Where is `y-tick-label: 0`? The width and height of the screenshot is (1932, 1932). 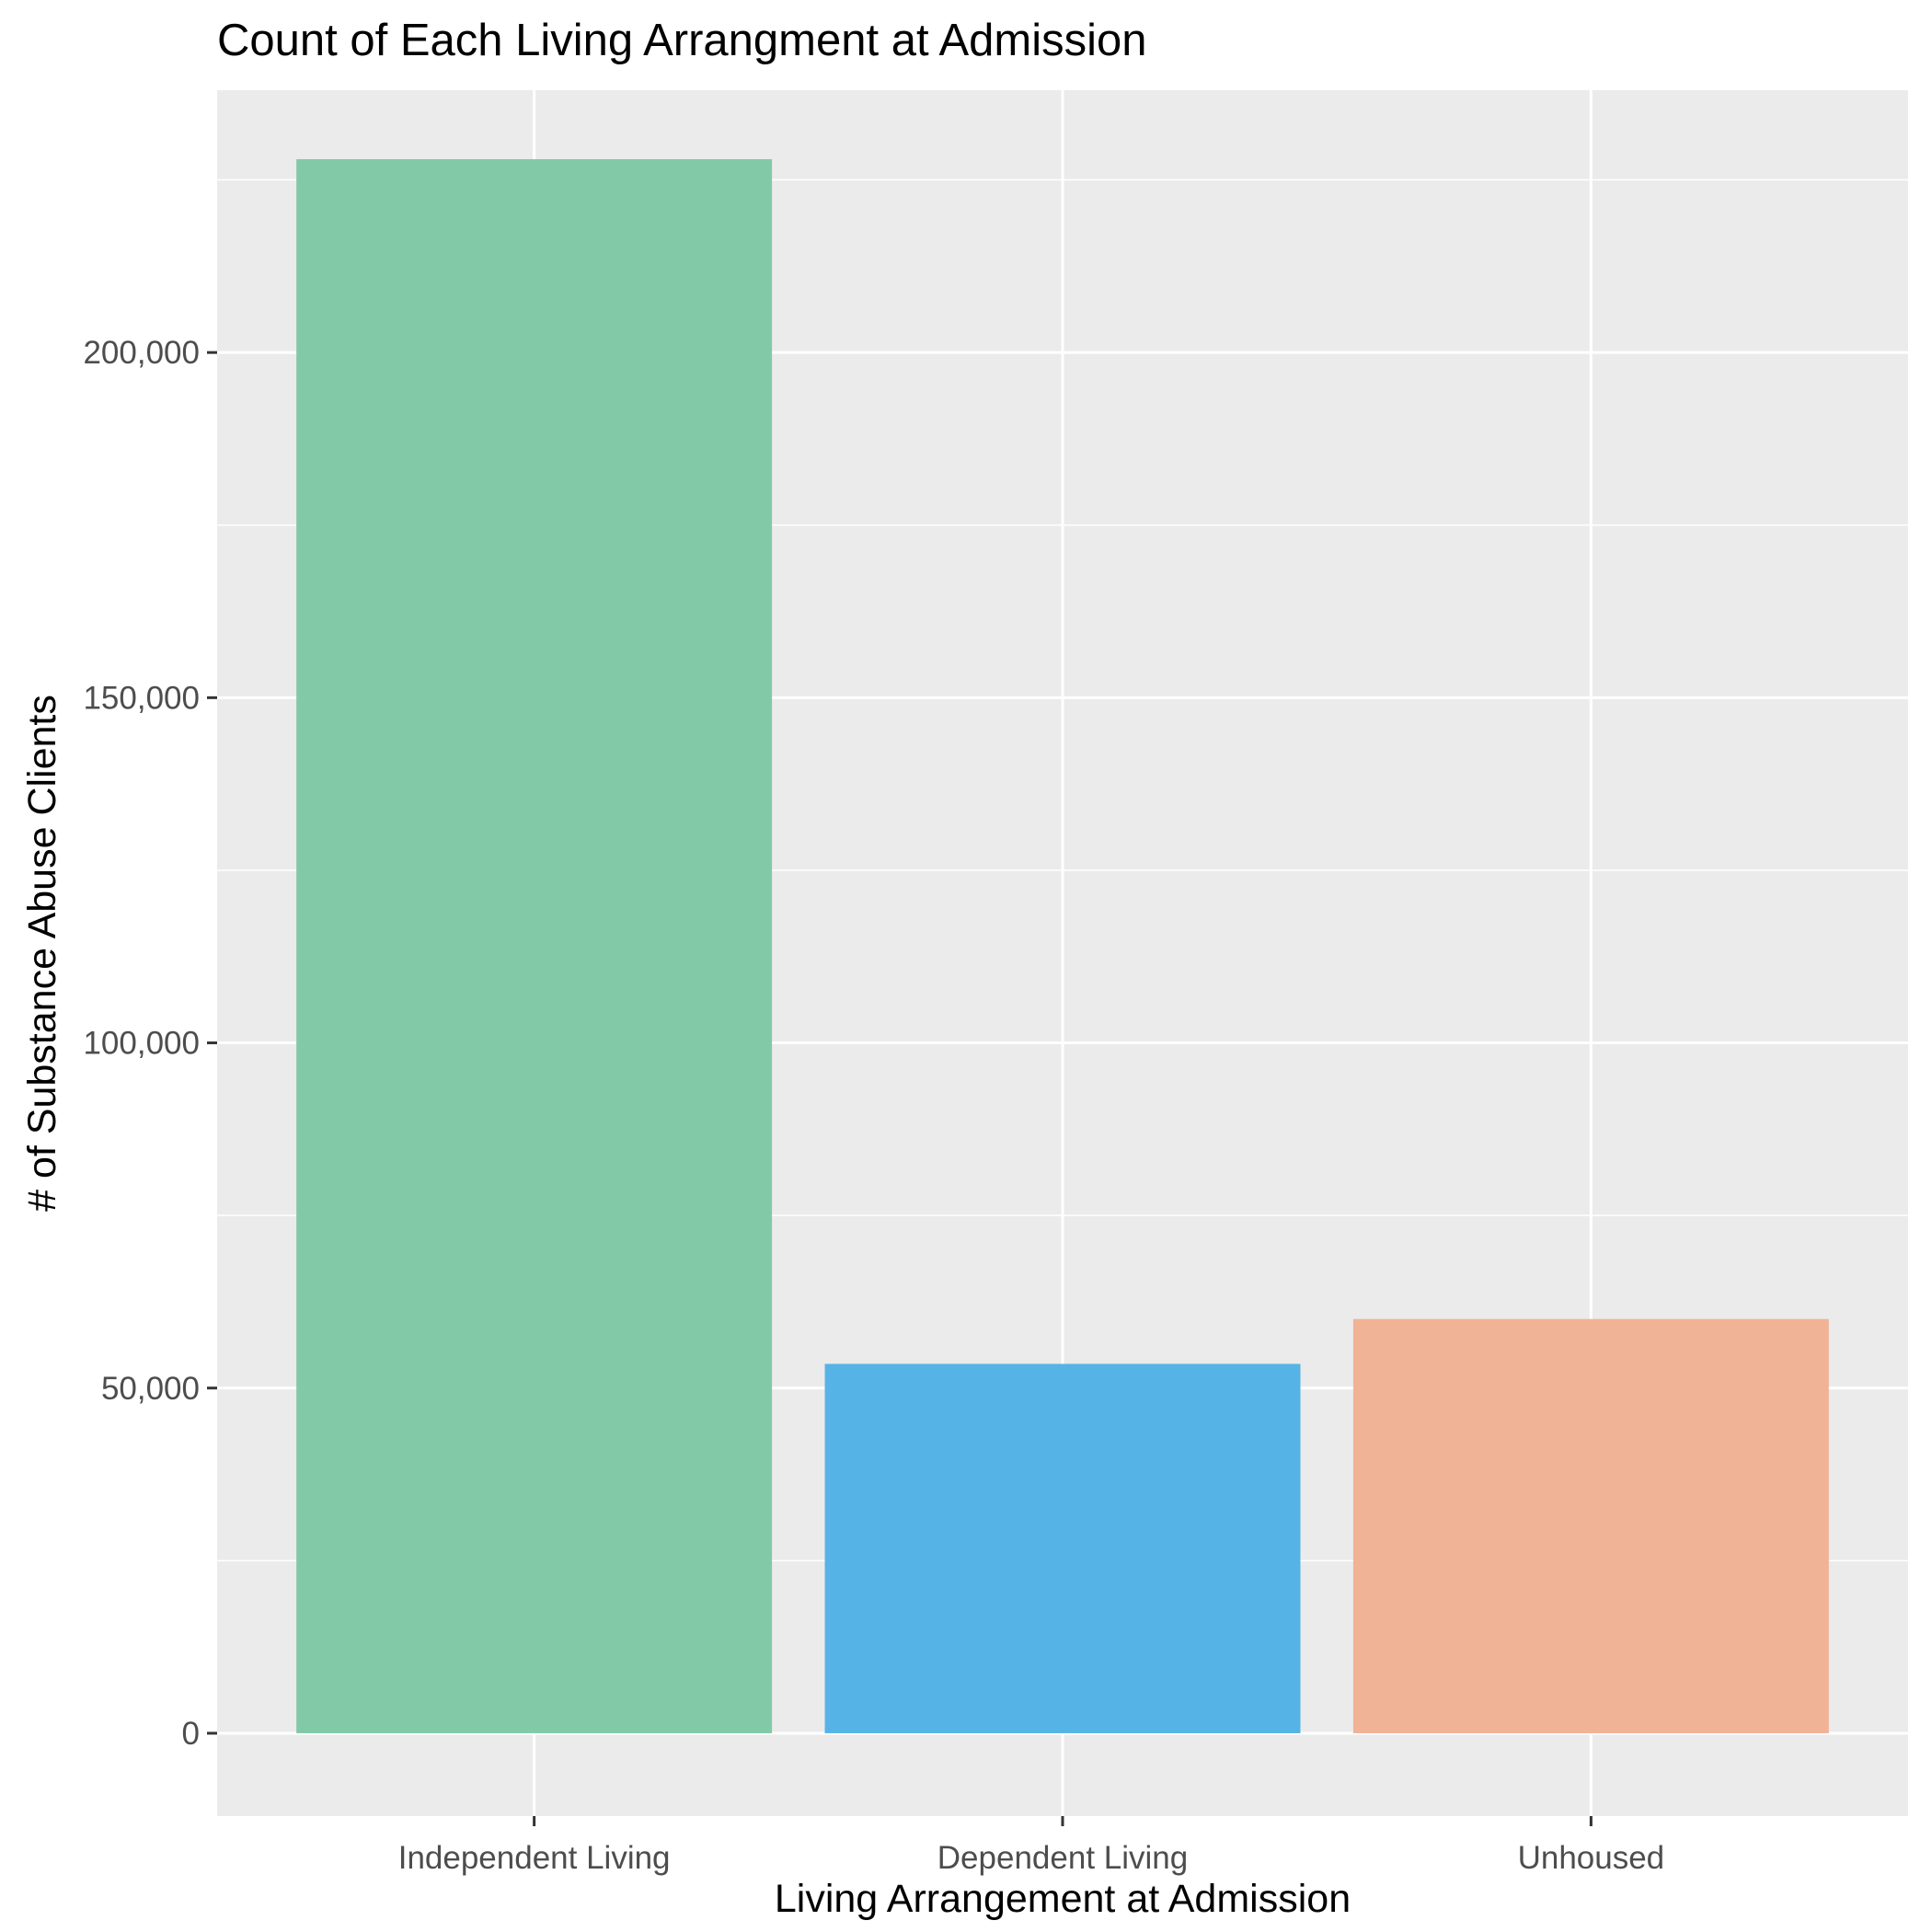 y-tick-label: 0 is located at coordinates (191, 1734).